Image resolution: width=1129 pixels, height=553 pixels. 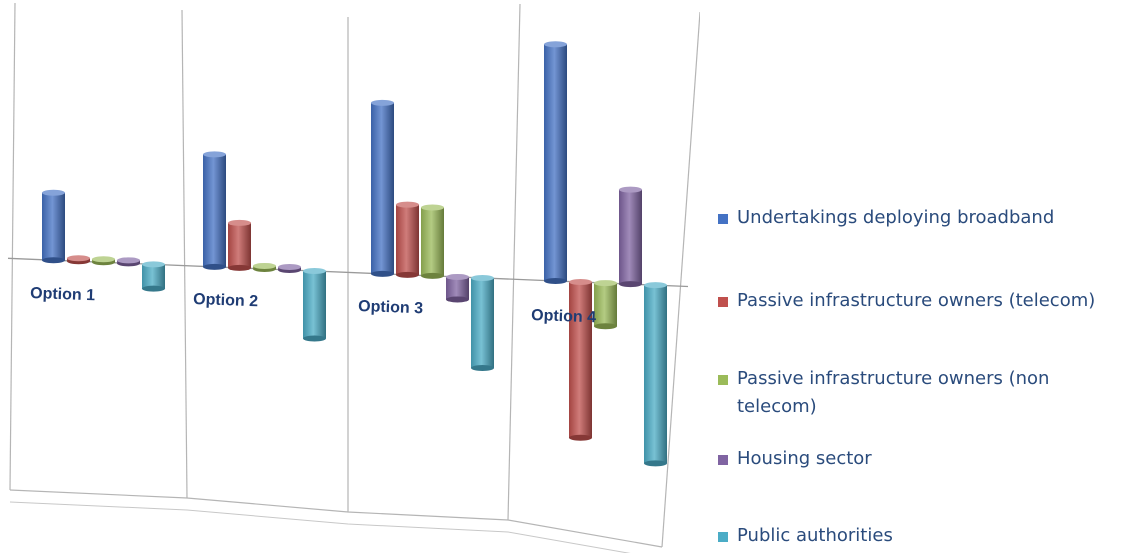 I want to click on category-label: Option 3, so click(x=391, y=307).